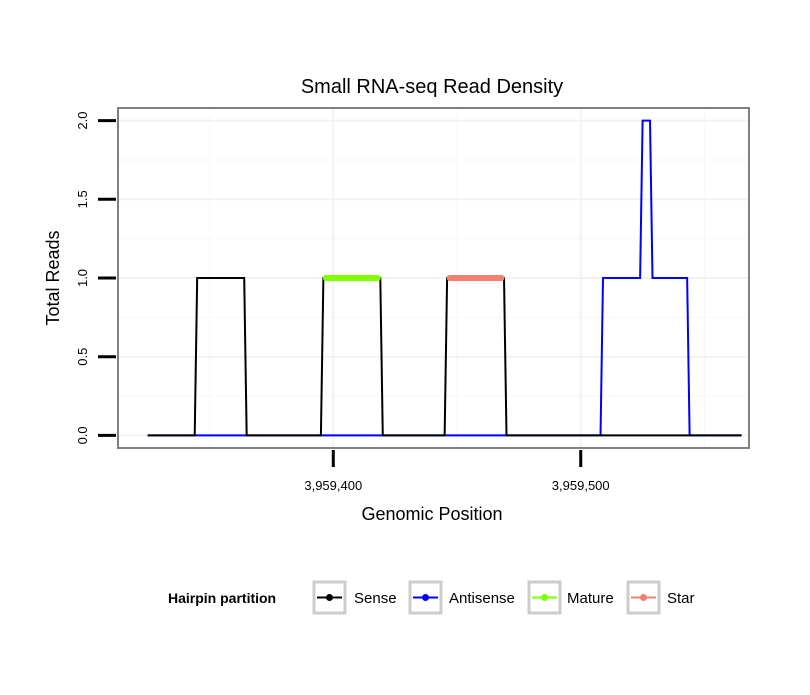  What do you see at coordinates (82, 199) in the screenshot?
I see `y-tick-label-1-5: 1.5` at bounding box center [82, 199].